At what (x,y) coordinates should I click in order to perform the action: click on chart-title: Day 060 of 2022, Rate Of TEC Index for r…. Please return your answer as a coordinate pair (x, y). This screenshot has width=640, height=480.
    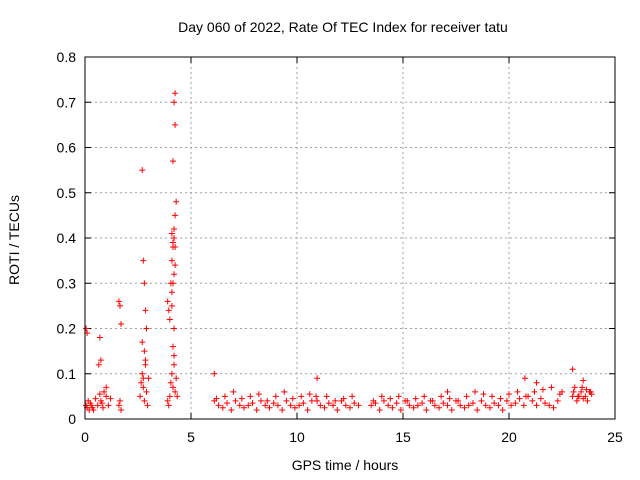
    Looking at the image, I should click on (343, 27).